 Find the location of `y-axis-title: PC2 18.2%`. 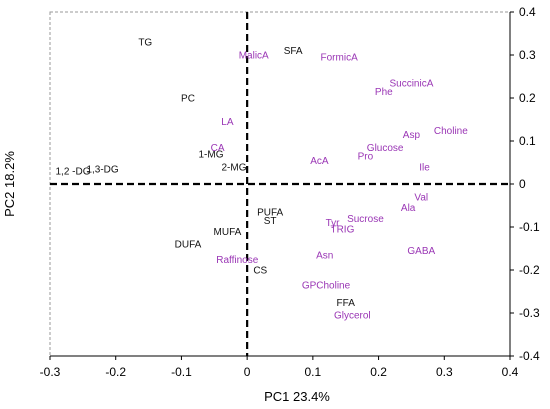

y-axis-title: PC2 18.2% is located at coordinates (9, 184).